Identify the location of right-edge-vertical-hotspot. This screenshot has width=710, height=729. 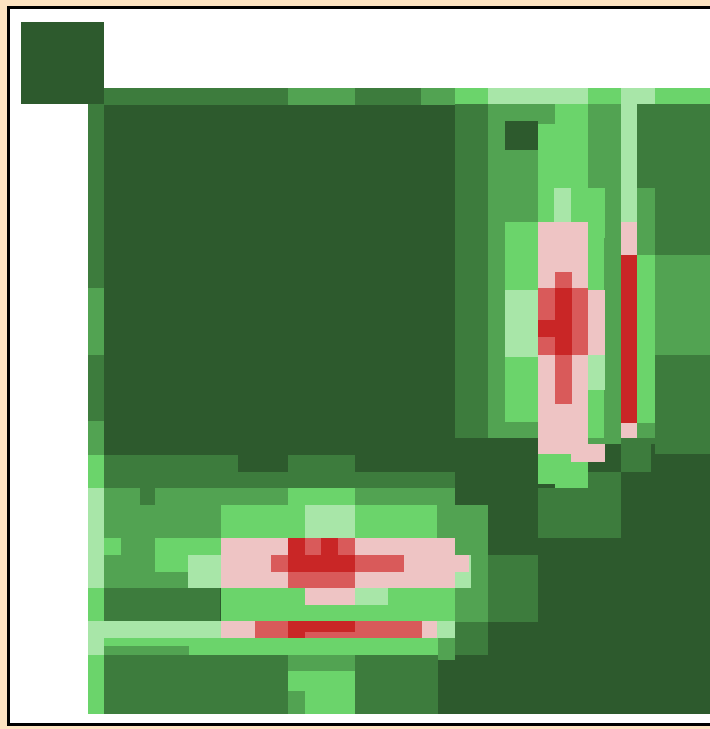
(629, 339).